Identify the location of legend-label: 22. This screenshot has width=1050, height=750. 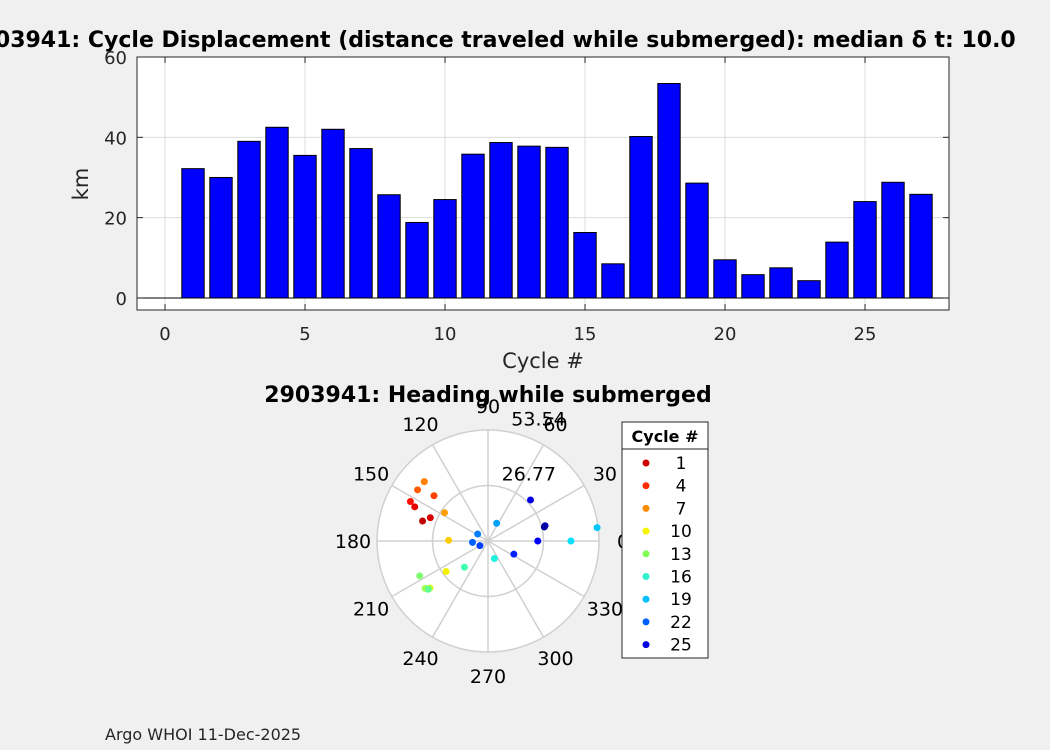
(681, 623).